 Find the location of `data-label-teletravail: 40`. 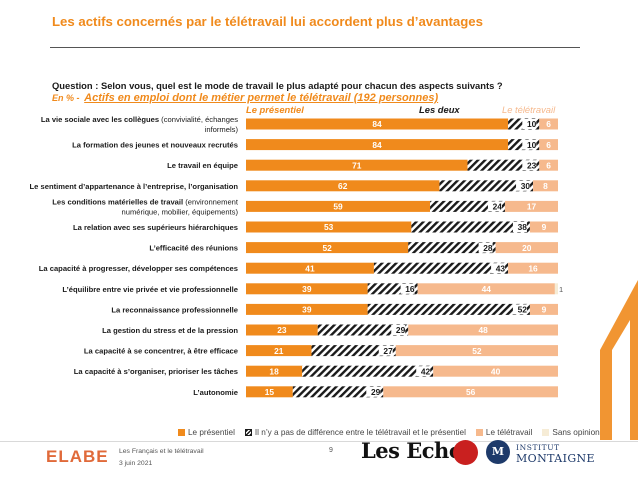

data-label-teletravail: 40 is located at coordinates (496, 371).